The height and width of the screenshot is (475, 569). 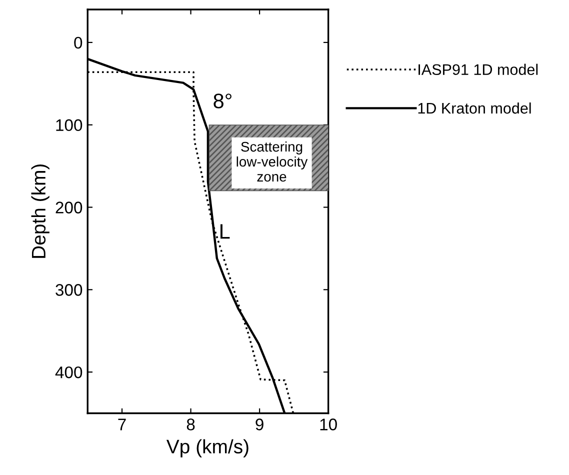 What do you see at coordinates (272, 161) in the screenshot?
I see `annotation: Scattering low-velocity zone` at bounding box center [272, 161].